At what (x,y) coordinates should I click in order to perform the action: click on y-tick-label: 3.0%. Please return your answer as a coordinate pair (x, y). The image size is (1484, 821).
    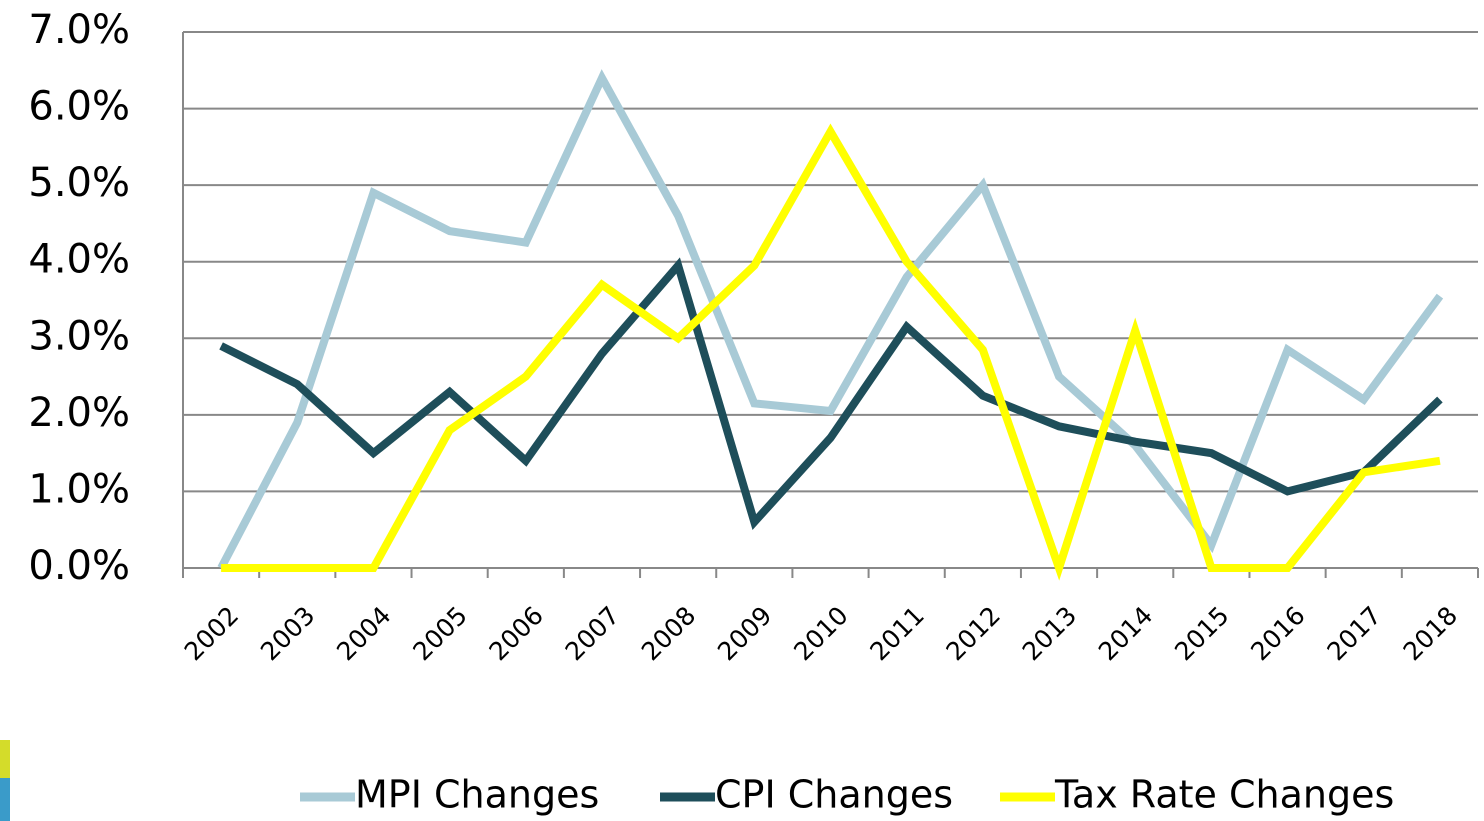
    Looking at the image, I should click on (79, 336).